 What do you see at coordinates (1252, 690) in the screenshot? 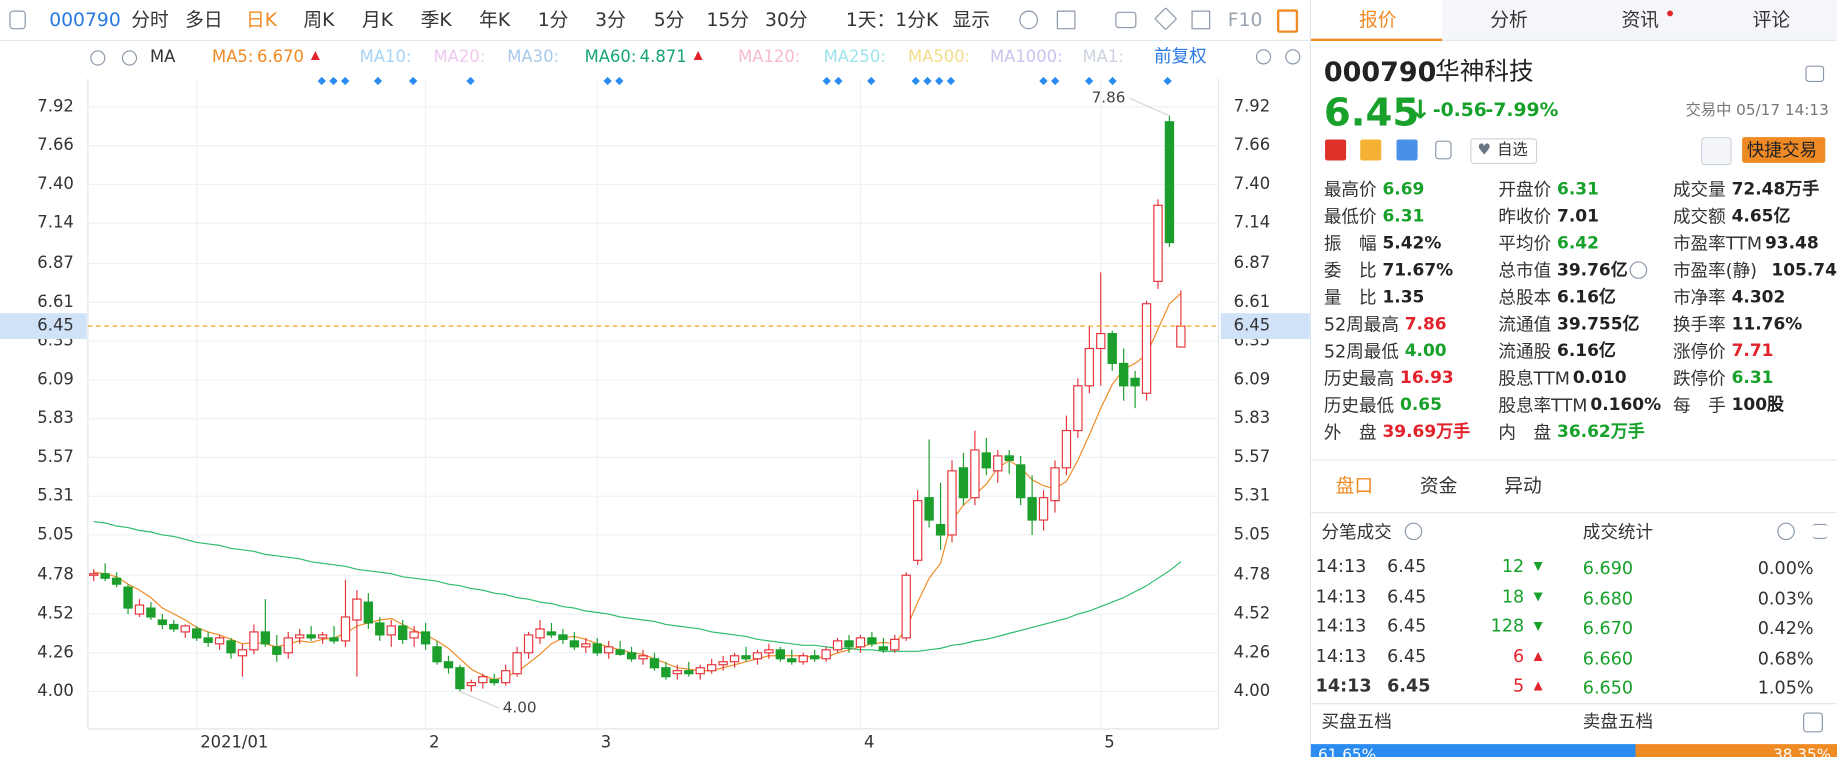
I see `y-tick-label: 4.00` at bounding box center [1252, 690].